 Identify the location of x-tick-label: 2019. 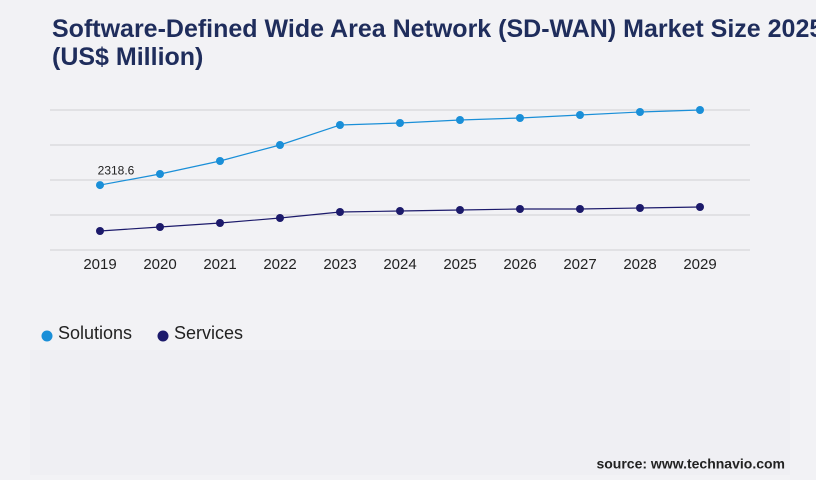
(99, 264).